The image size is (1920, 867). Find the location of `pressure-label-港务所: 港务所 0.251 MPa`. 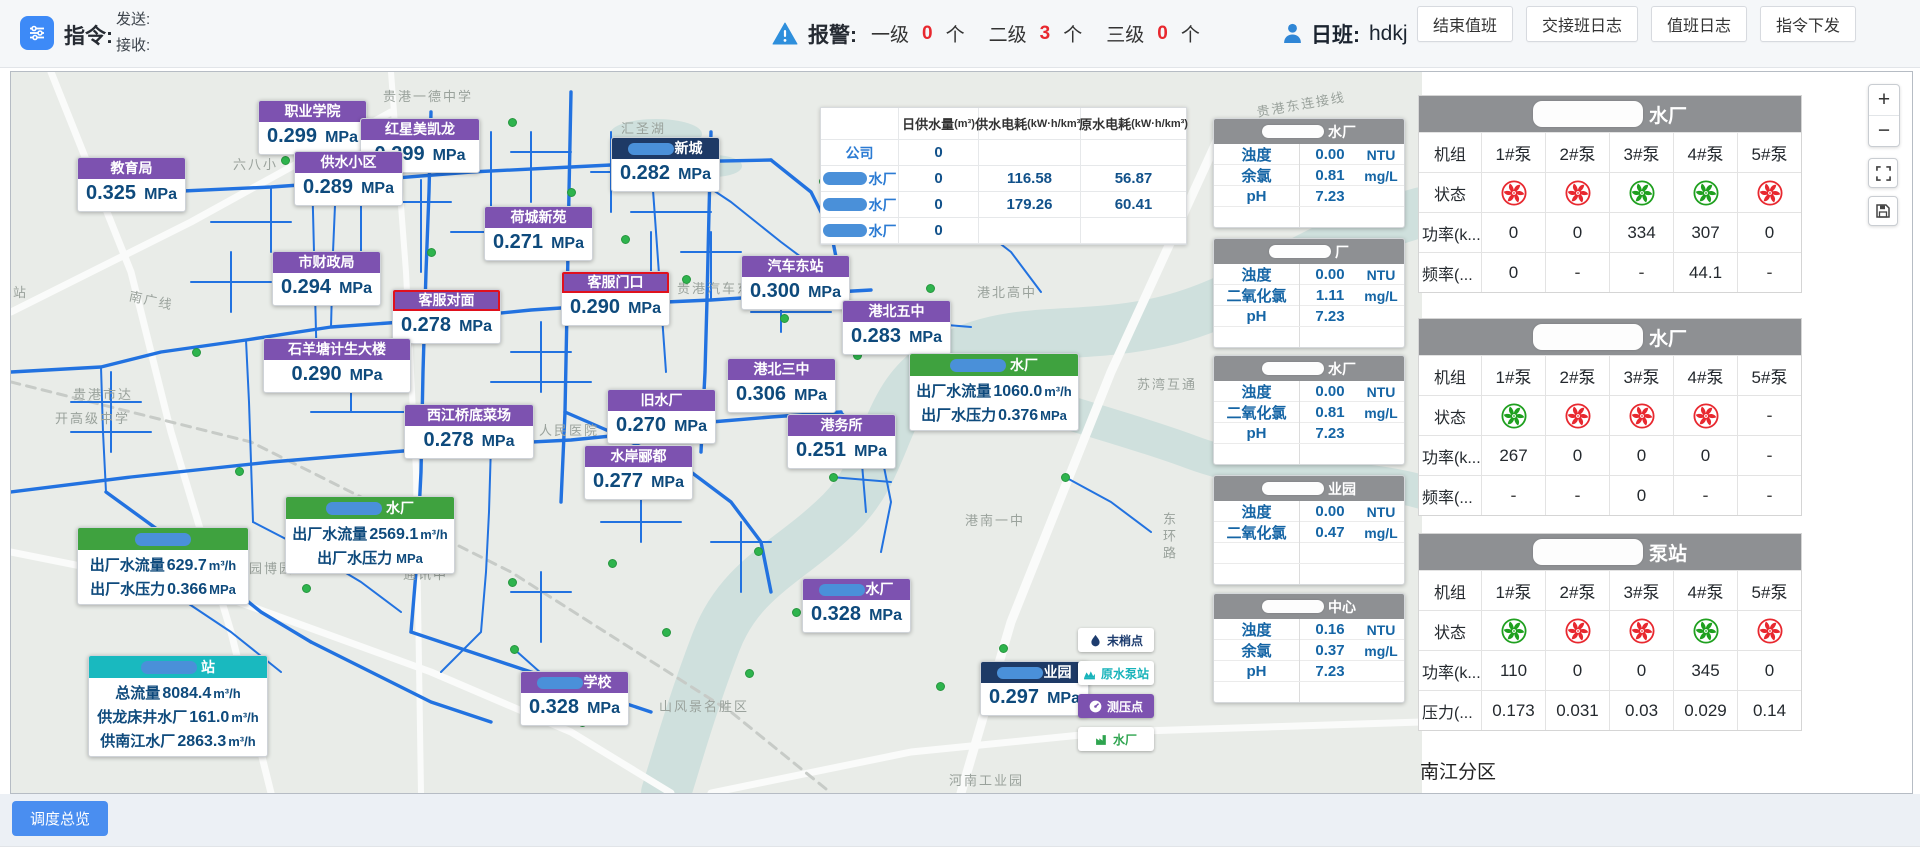

pressure-label-港务所: 港务所 0.251 MPa is located at coordinates (841, 441).